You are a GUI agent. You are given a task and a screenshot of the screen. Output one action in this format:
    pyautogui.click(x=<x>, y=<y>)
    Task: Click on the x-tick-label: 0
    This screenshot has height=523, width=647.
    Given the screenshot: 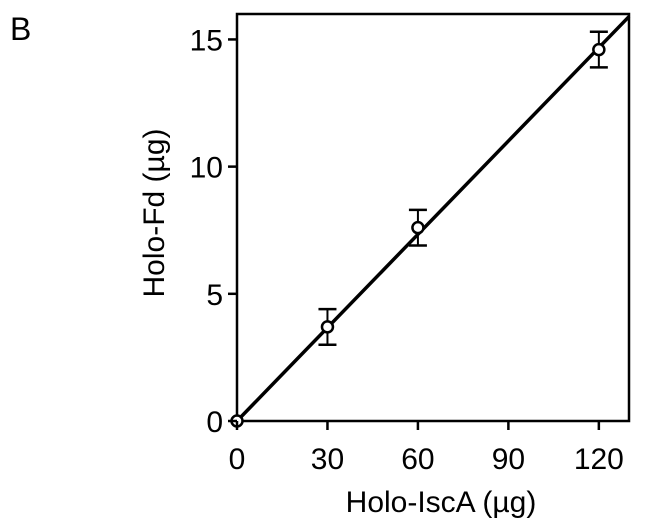 What is the action you would take?
    pyautogui.click(x=237, y=459)
    